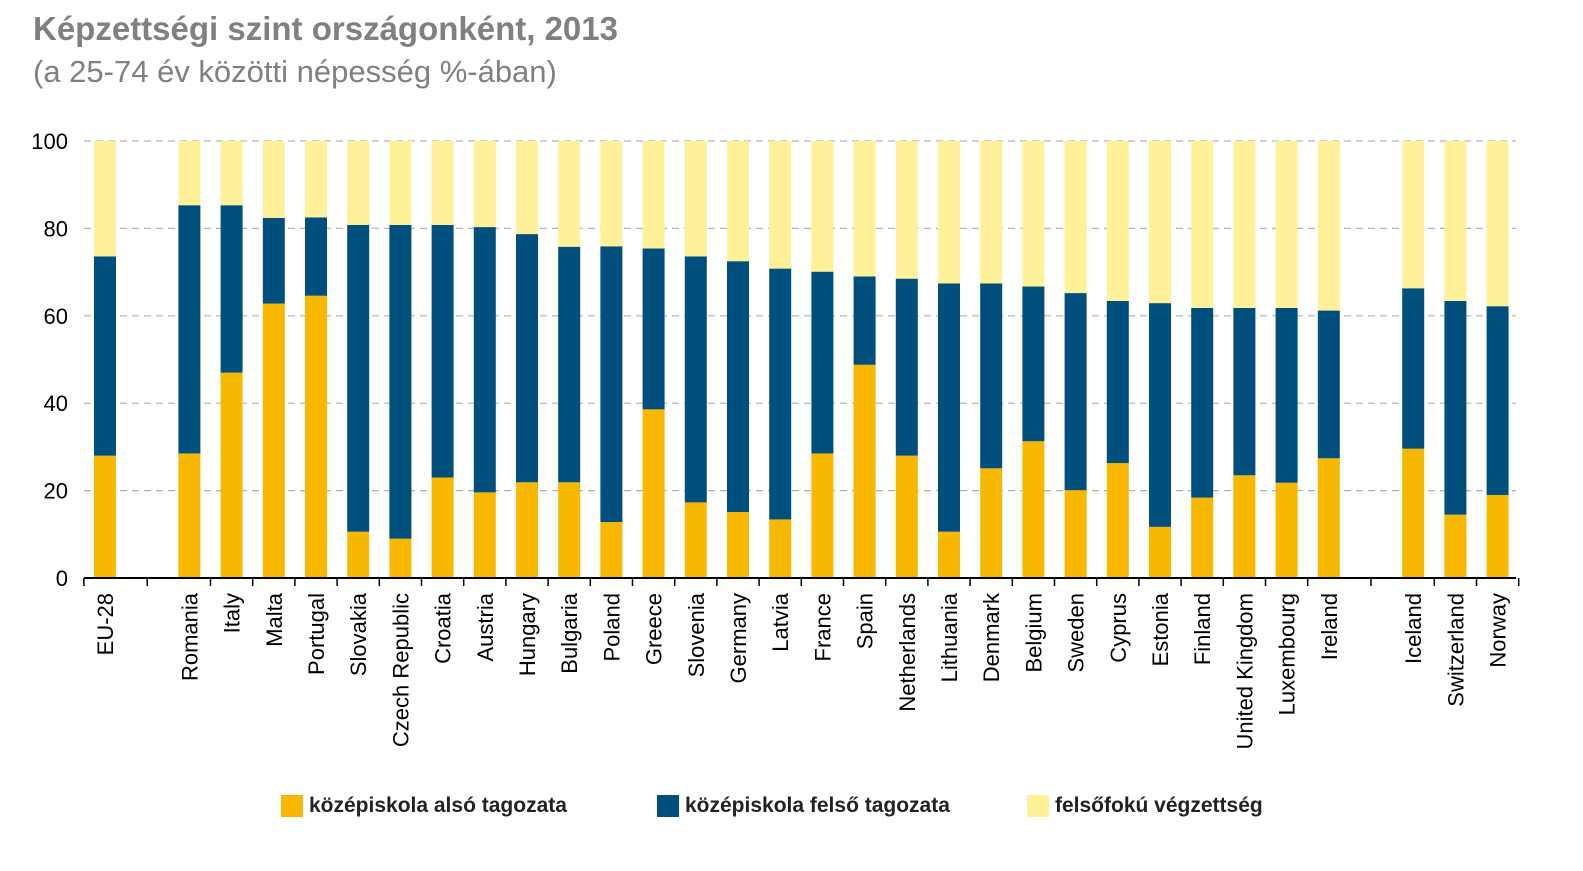 This screenshot has height=871, width=1583. I want to click on legend-label-tertiary: felsőfokú végzettség, so click(1159, 805).